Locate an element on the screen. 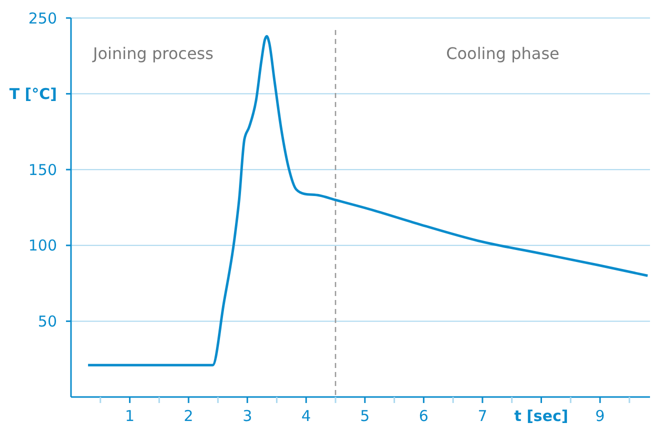  x-tick-label: 7 is located at coordinates (483, 416).